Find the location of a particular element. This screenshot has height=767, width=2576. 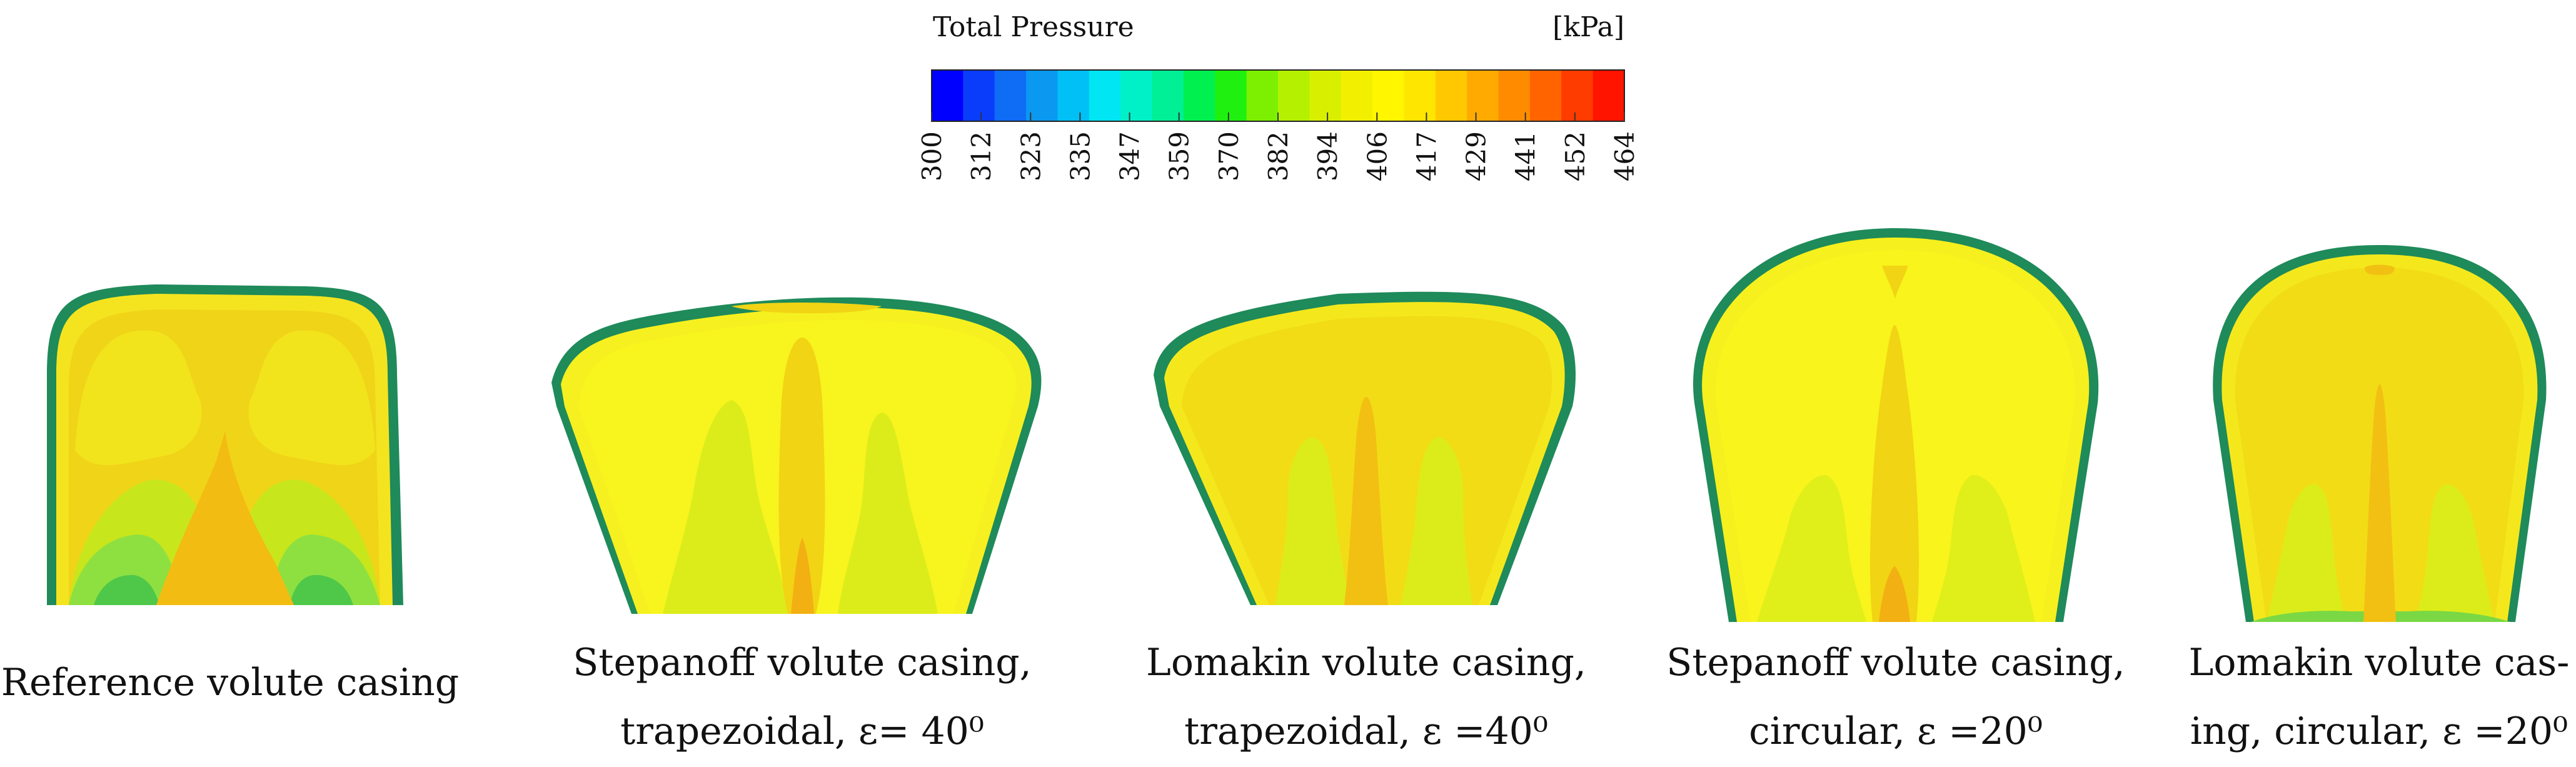

legend-tick-label: 382 is located at coordinates (1278, 156).